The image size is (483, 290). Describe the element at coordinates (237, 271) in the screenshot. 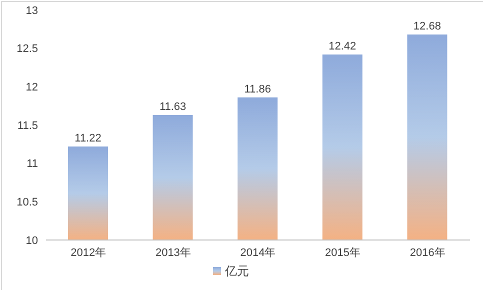

I see `legend-label: 亿元` at that location.